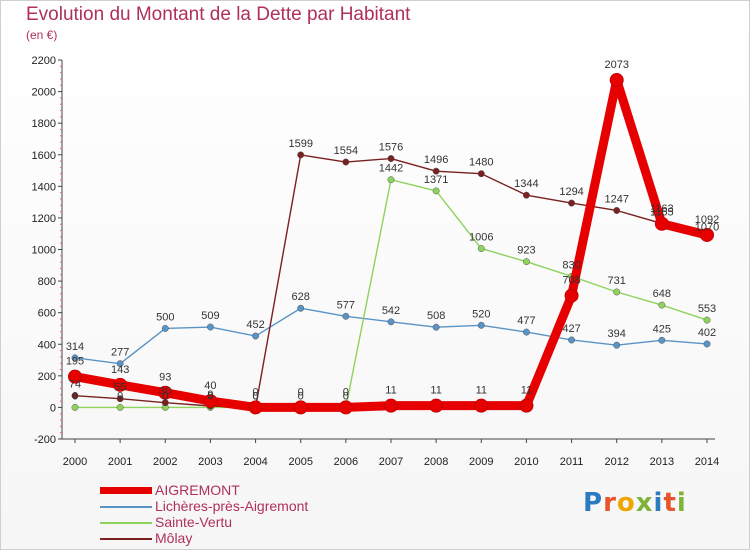  What do you see at coordinates (626, 503) in the screenshot?
I see `logo-letter: o` at bounding box center [626, 503].